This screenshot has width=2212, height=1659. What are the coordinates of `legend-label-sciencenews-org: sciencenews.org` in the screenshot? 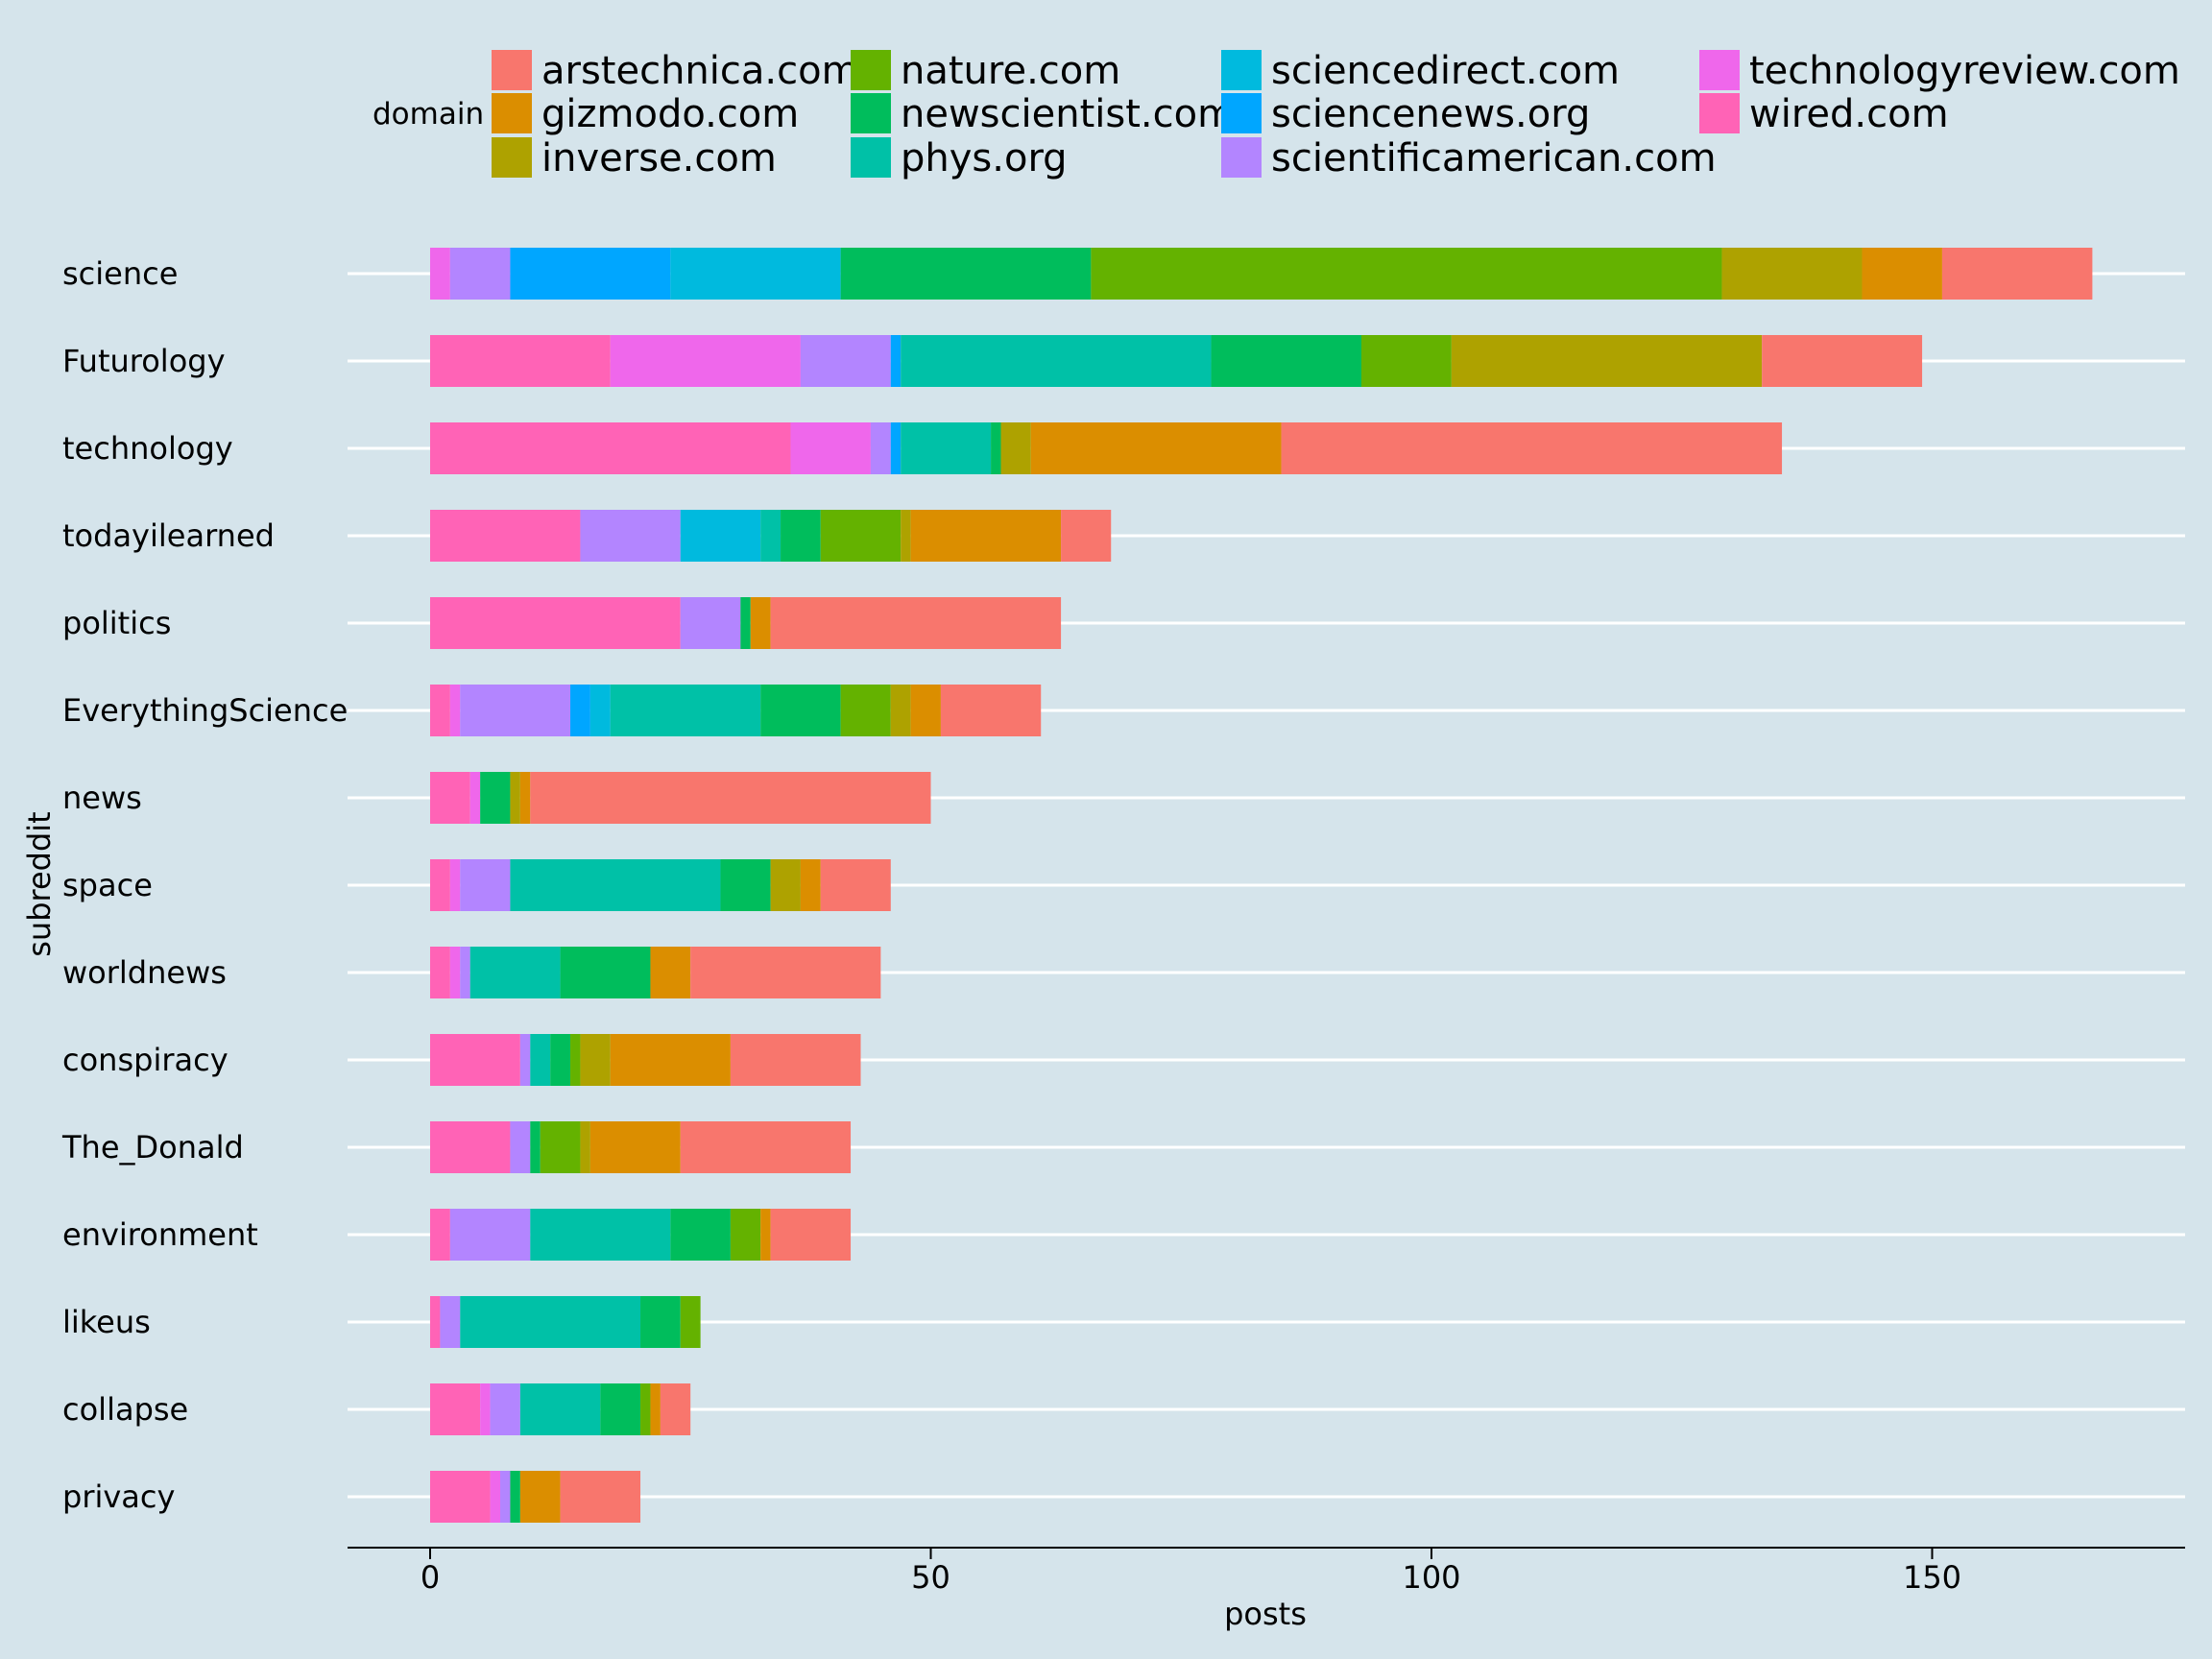 It's located at (1430, 114).